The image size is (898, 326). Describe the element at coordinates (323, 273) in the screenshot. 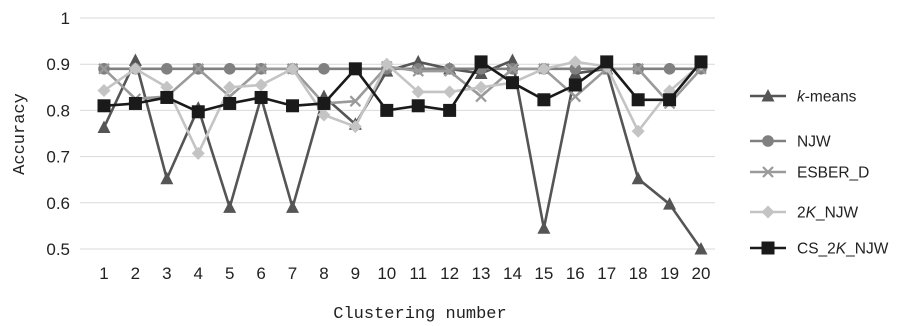

I see `x-tick-label: 8` at that location.